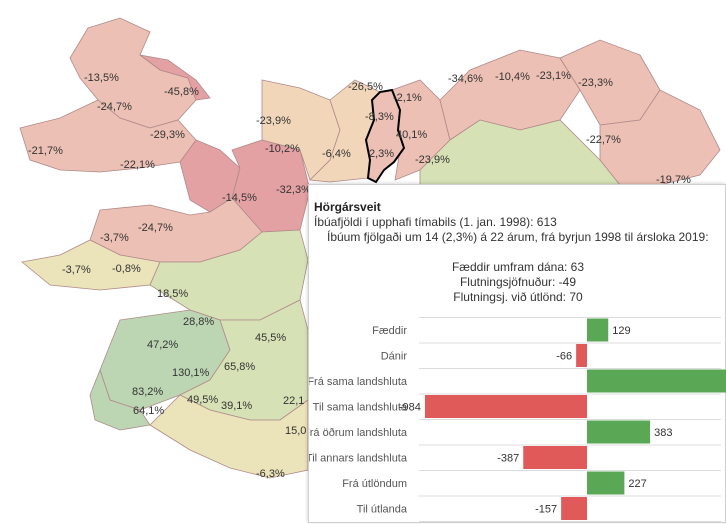 The height and width of the screenshot is (524, 726). What do you see at coordinates (518, 297) in the screenshot?
I see `tooltip-summary-foreign: Flutningsj. við útlönd: 70` at bounding box center [518, 297].